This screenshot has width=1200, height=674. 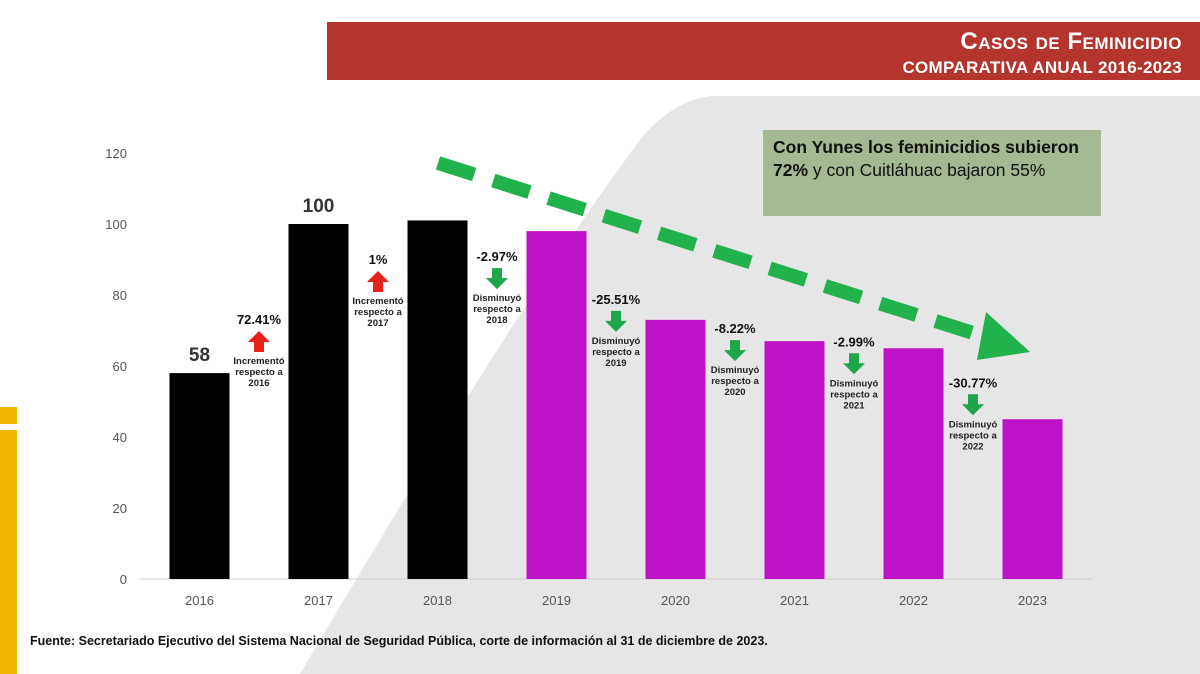 I want to click on y-tick-label: 100, so click(x=116, y=224).